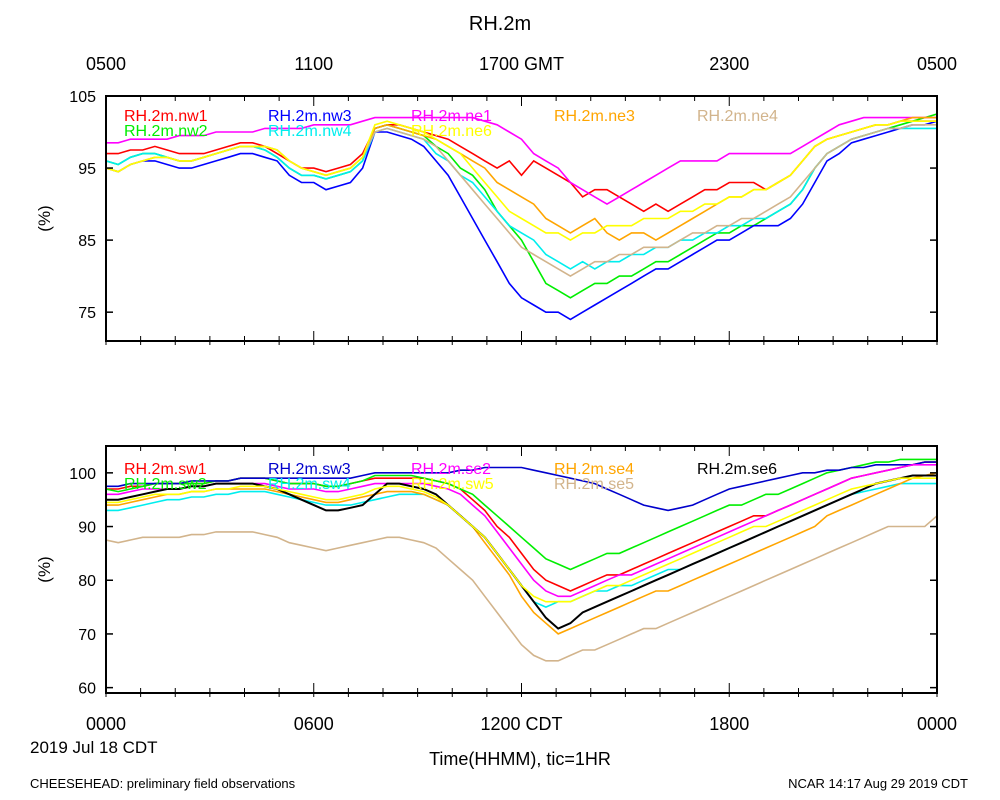 The width and height of the screenshot is (1000, 800). Describe the element at coordinates (729, 64) in the screenshot. I see `x-tick-label-top: 2300` at that location.